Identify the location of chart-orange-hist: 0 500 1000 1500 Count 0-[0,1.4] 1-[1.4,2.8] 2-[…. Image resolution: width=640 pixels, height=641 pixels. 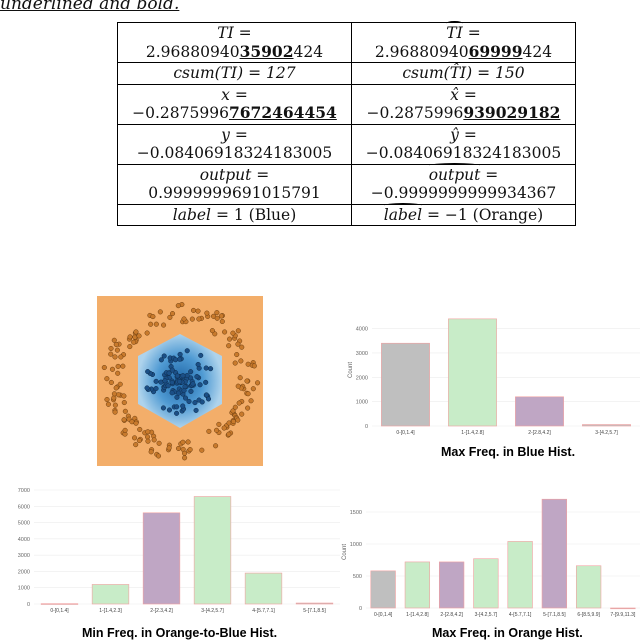
(489, 556).